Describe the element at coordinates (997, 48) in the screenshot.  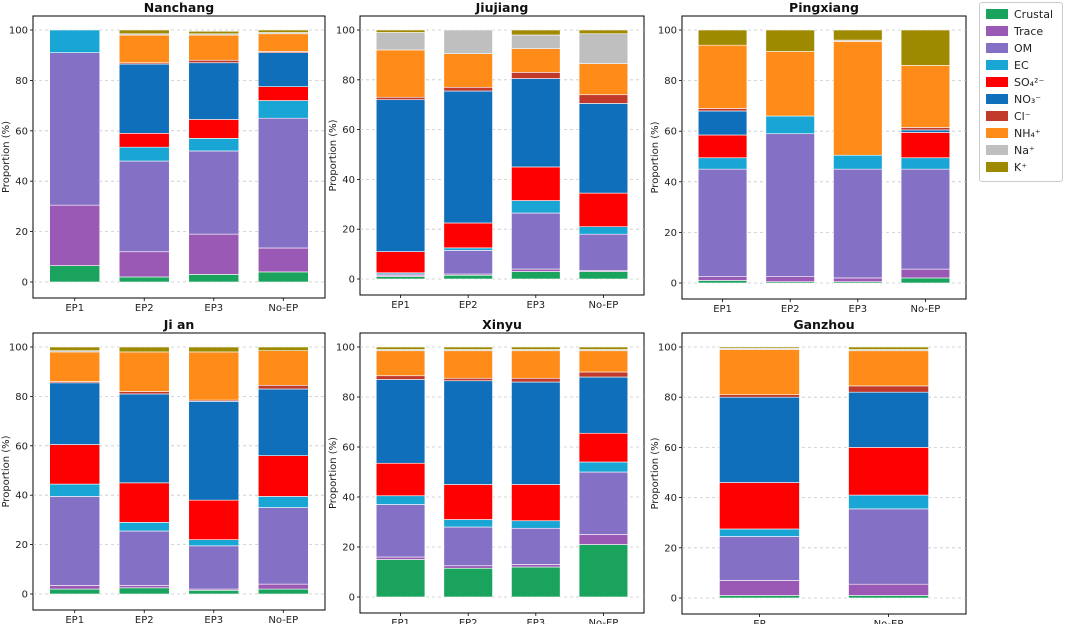
I see `legend-swatch-om` at that location.